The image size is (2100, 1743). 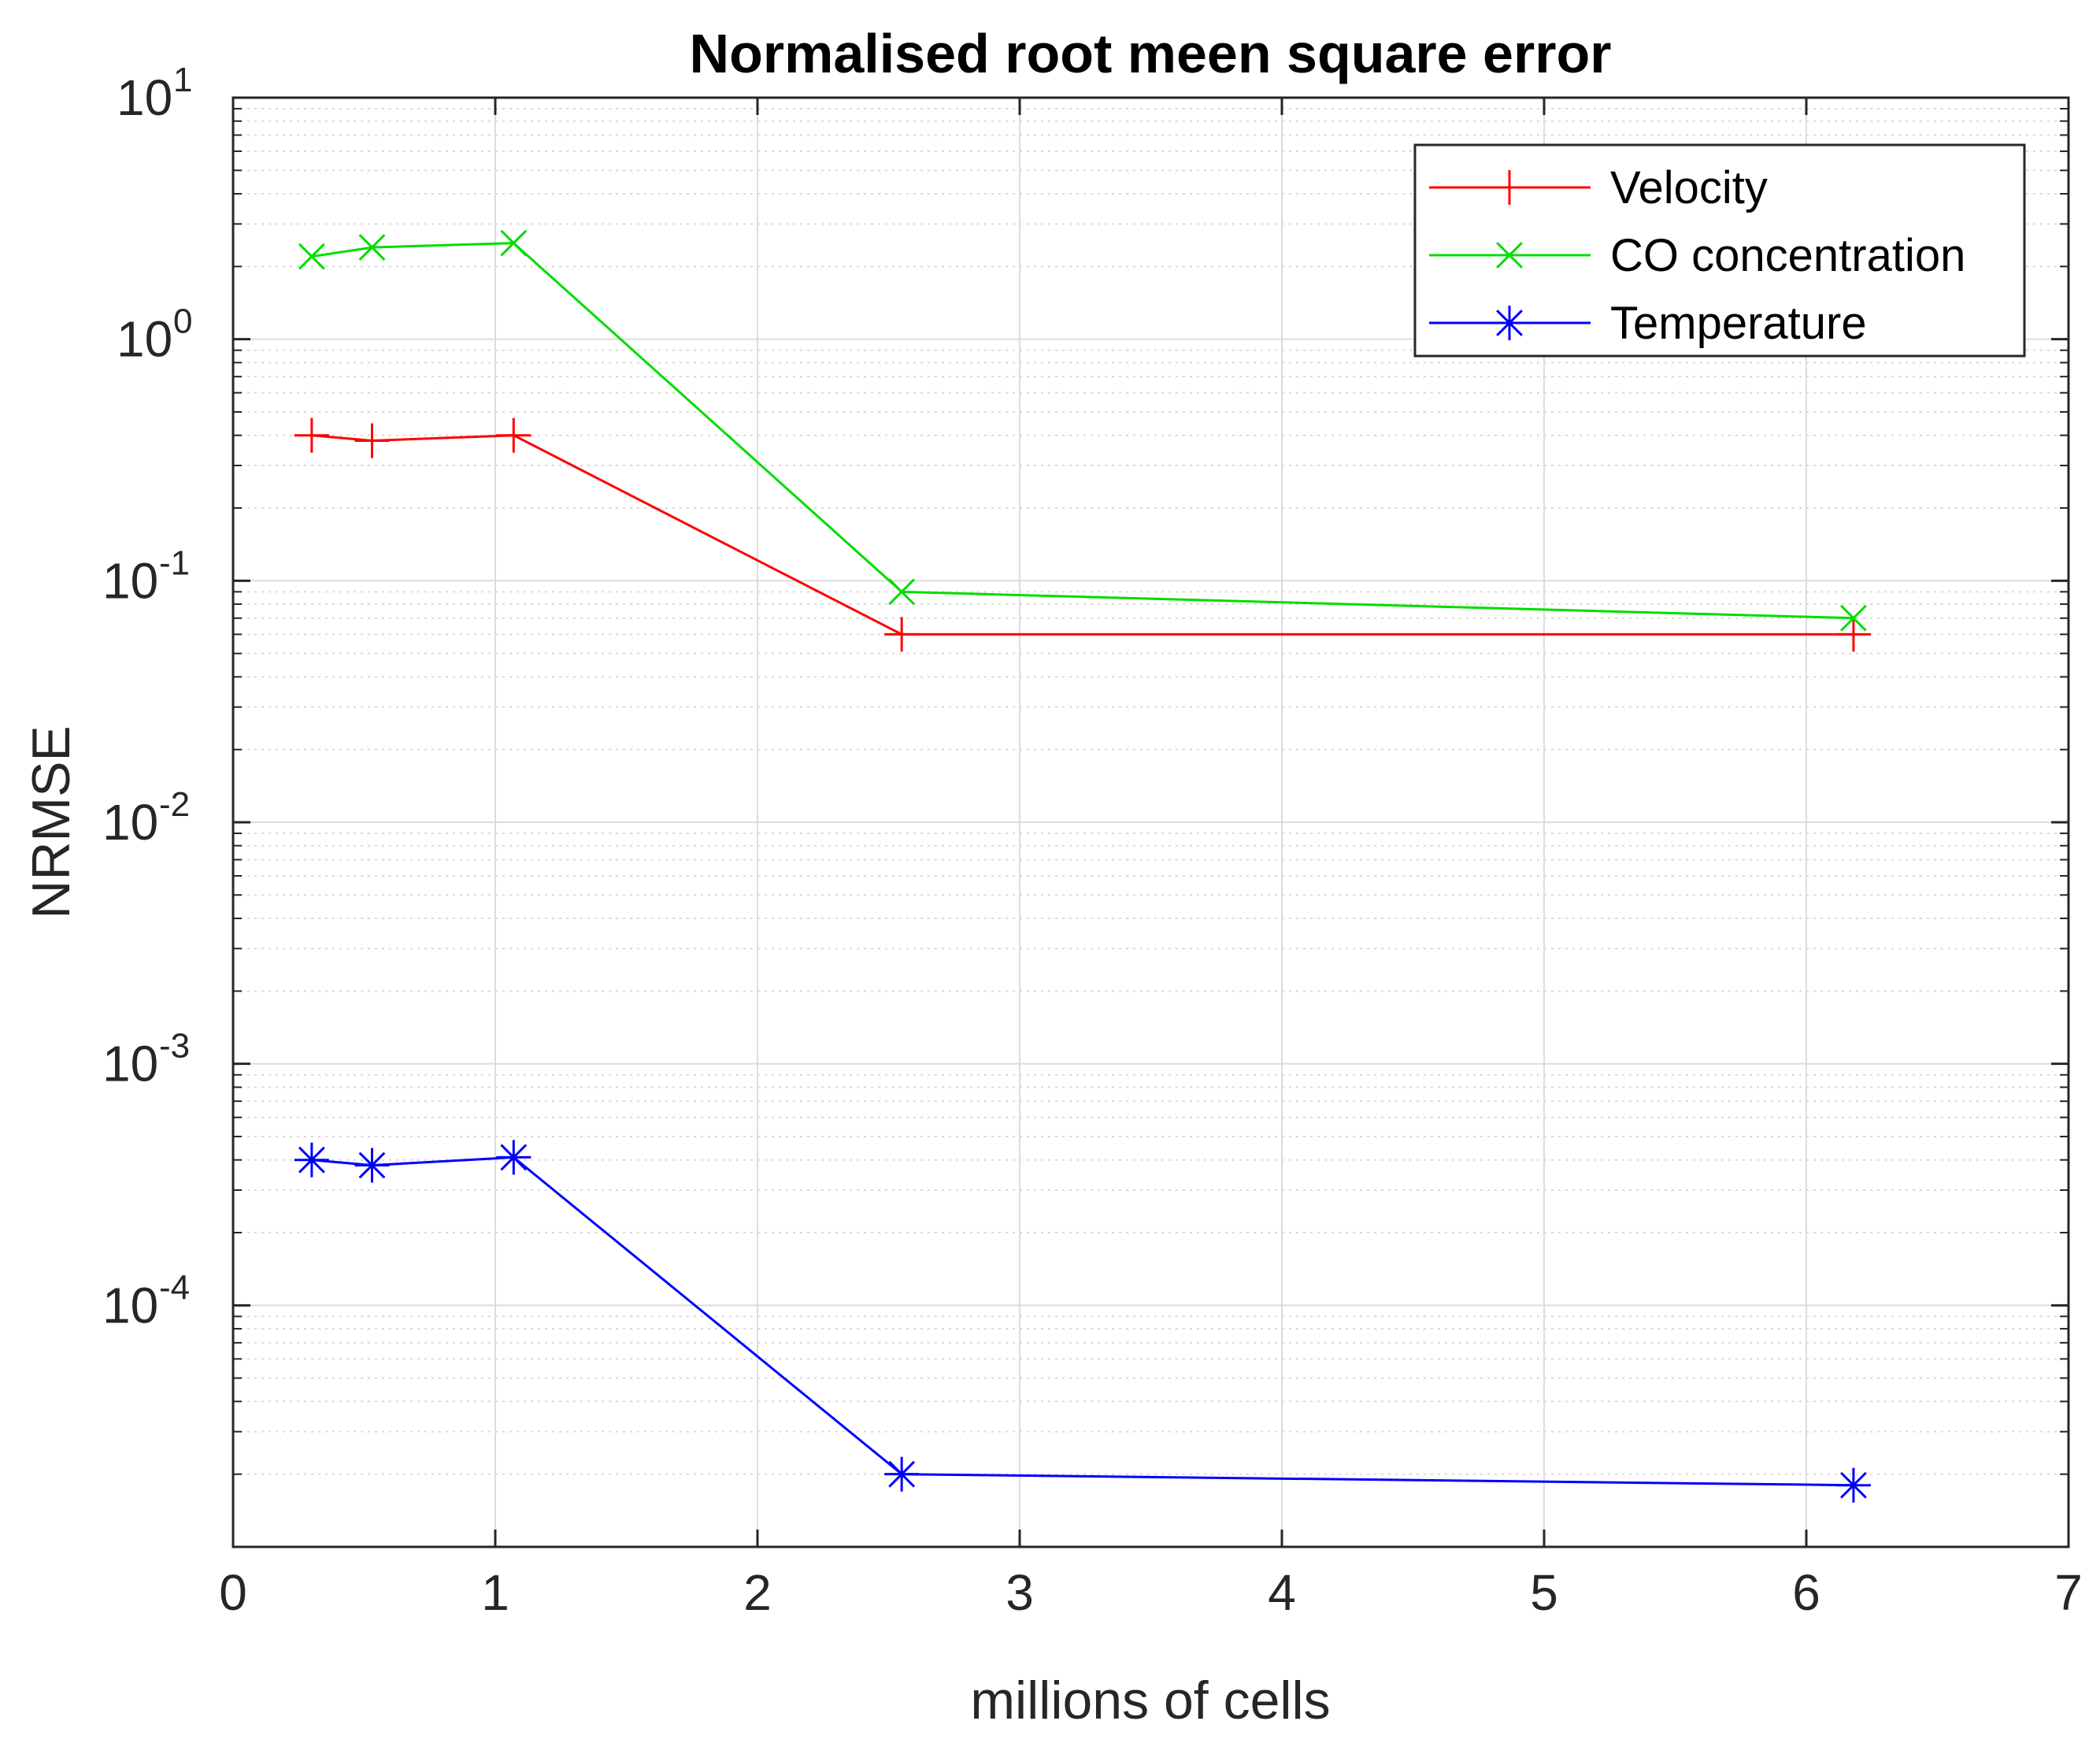 I want to click on x-tick-label: 0, so click(x=233, y=1592).